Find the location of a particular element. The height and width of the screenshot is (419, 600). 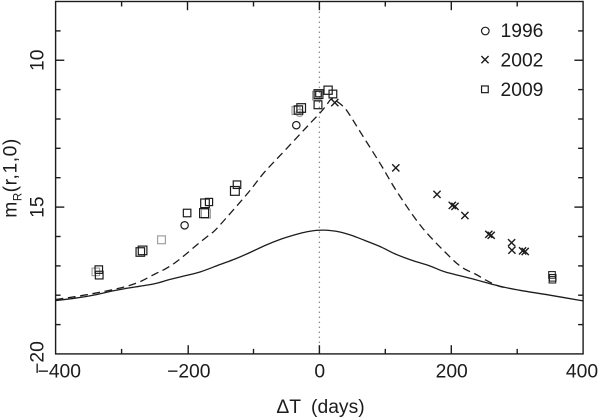

svg-text: 2009 is located at coordinates (522, 90).